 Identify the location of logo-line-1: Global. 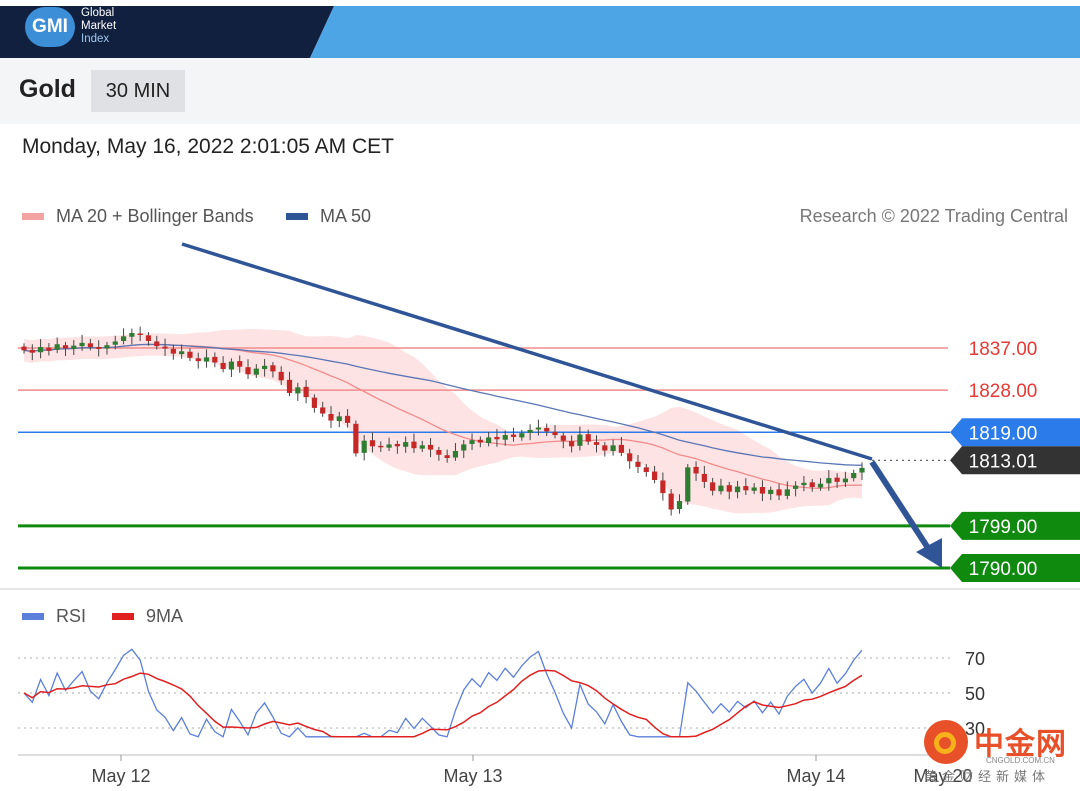
(98, 13).